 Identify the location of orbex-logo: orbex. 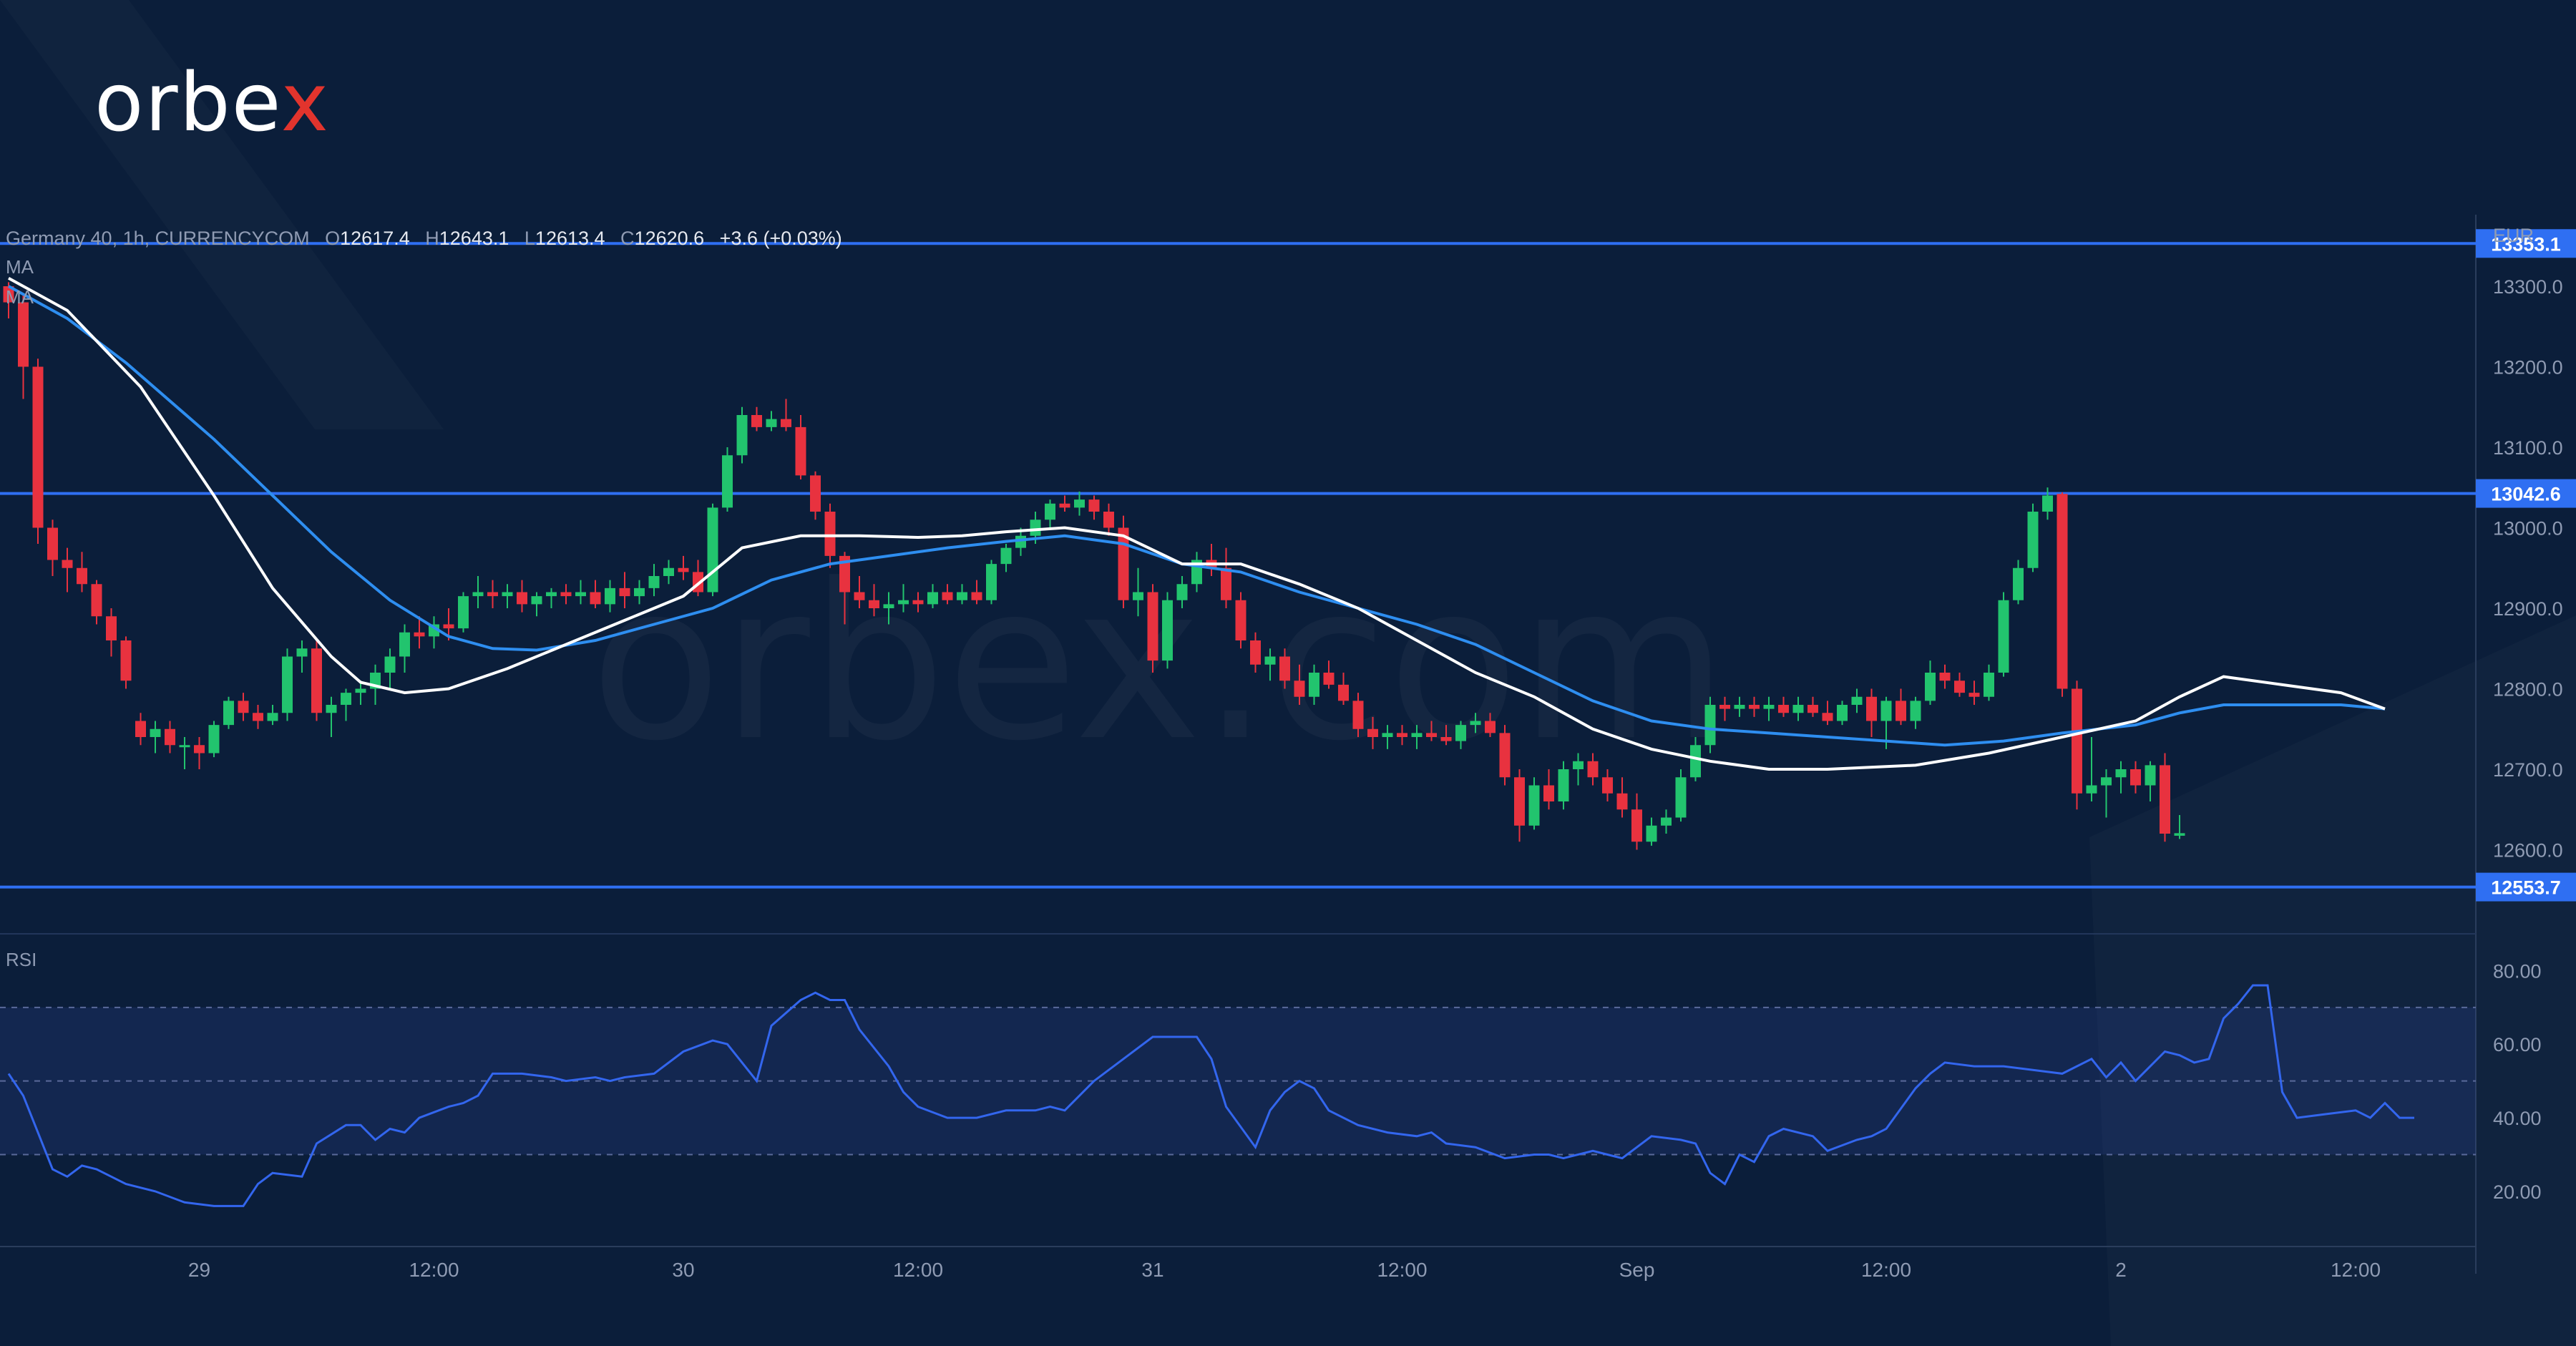
(212, 103).